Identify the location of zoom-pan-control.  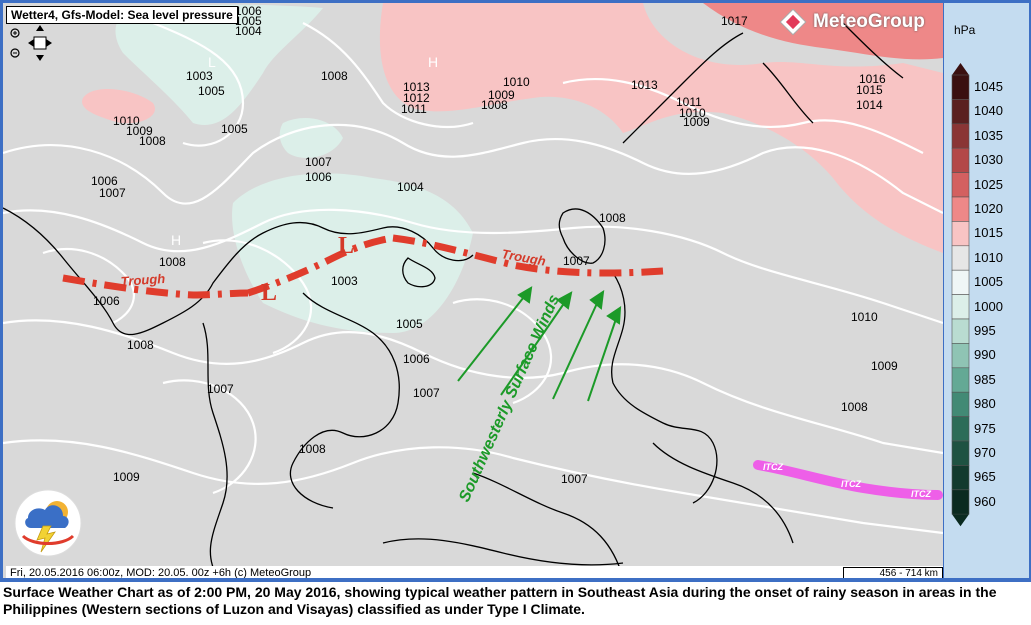
(33, 44).